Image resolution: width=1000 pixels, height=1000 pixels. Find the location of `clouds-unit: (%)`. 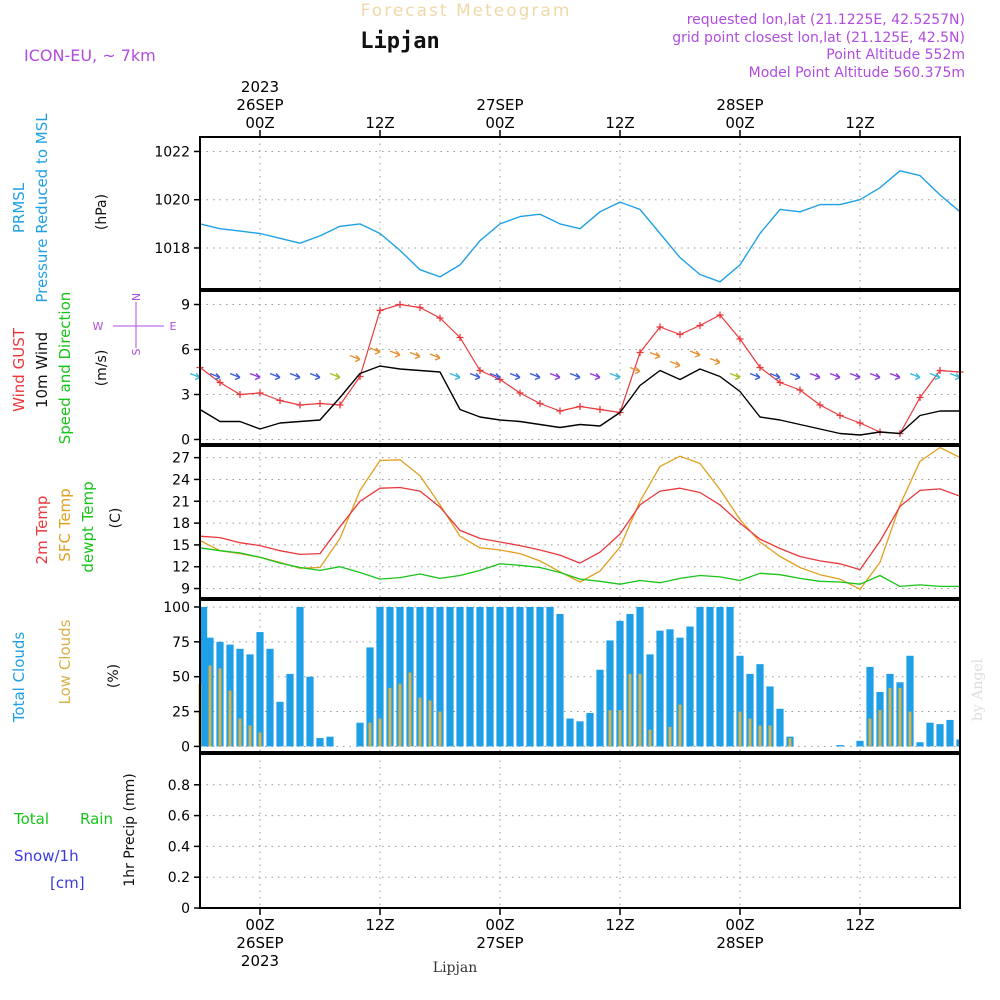

clouds-unit: (%) is located at coordinates (114, 676).